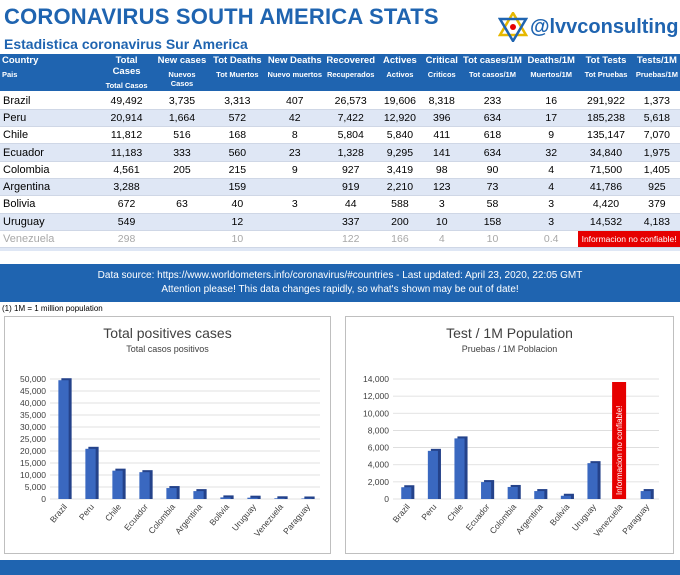 This screenshot has width=680, height=575. Describe the element at coordinates (10, 74) in the screenshot. I see `column-header-sublabel: Pais` at that location.